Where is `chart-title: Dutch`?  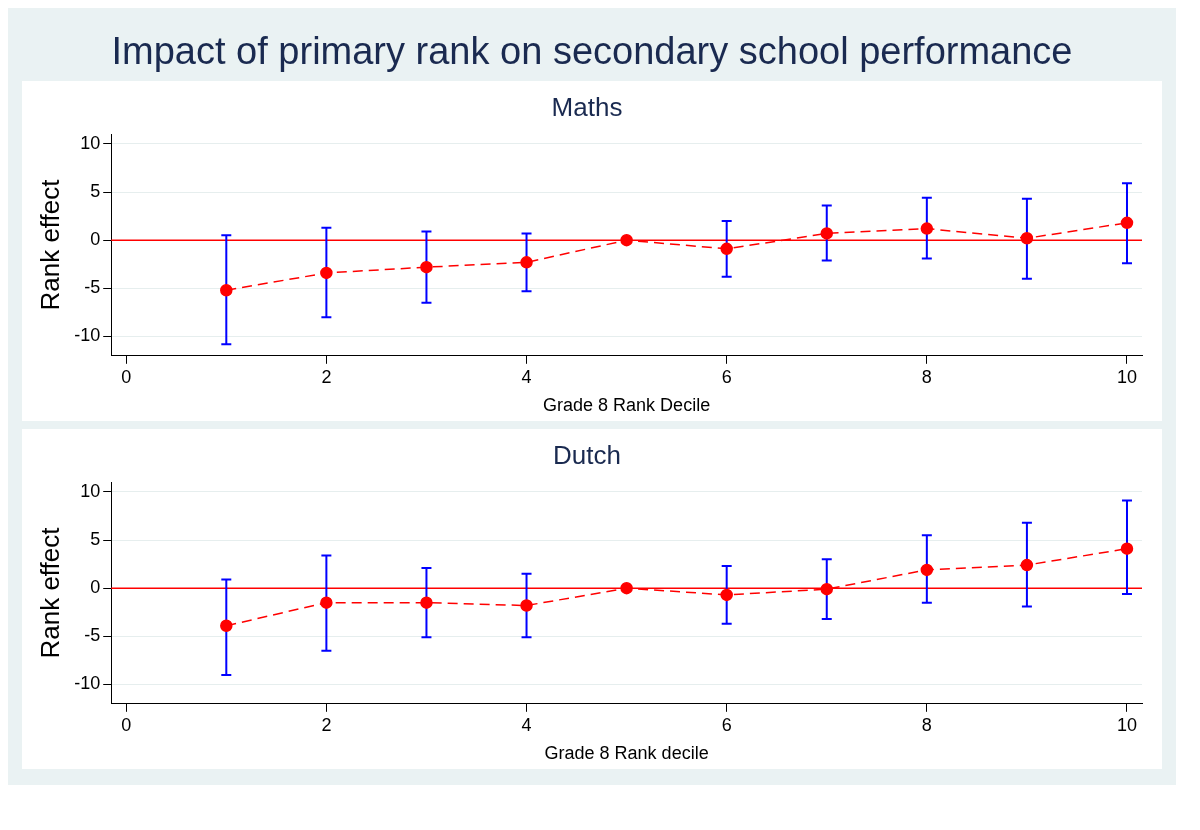 chart-title: Dutch is located at coordinates (587, 454).